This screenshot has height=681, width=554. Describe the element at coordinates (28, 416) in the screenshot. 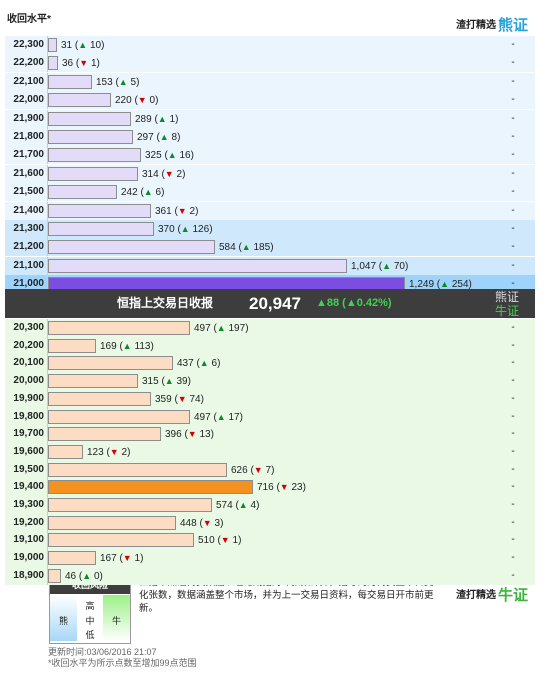

I see `bull-level: 19,800` at that location.